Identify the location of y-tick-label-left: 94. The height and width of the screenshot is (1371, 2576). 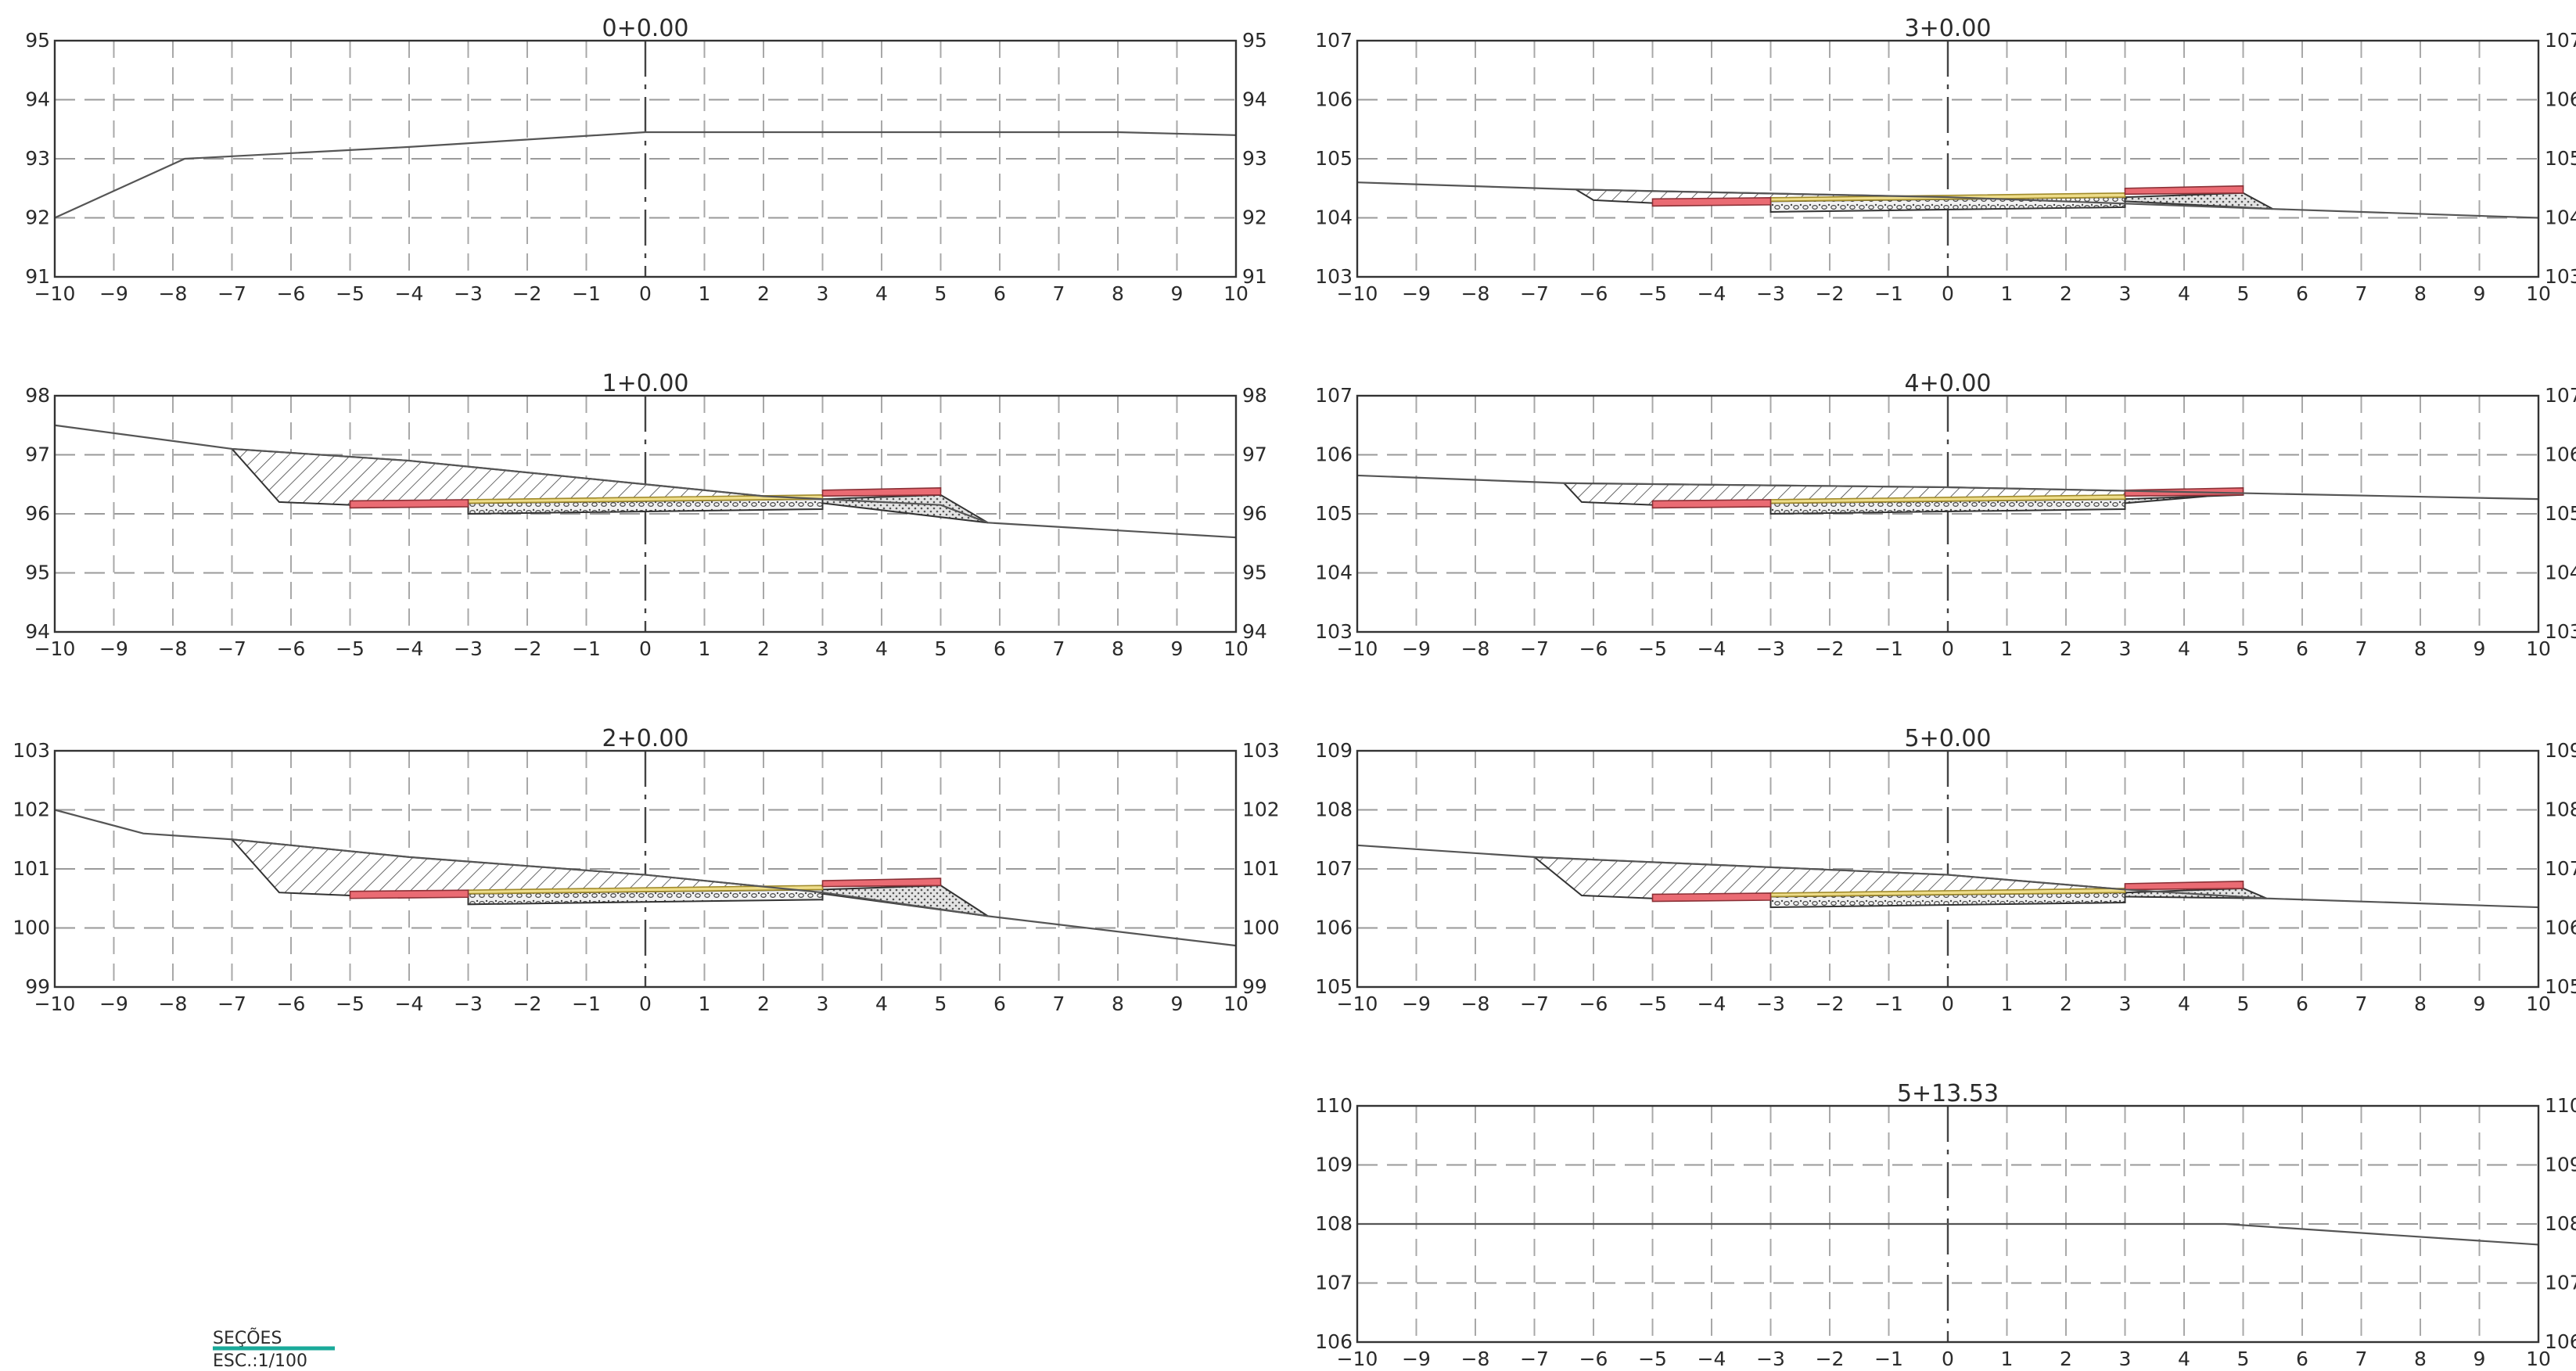
(38, 632).